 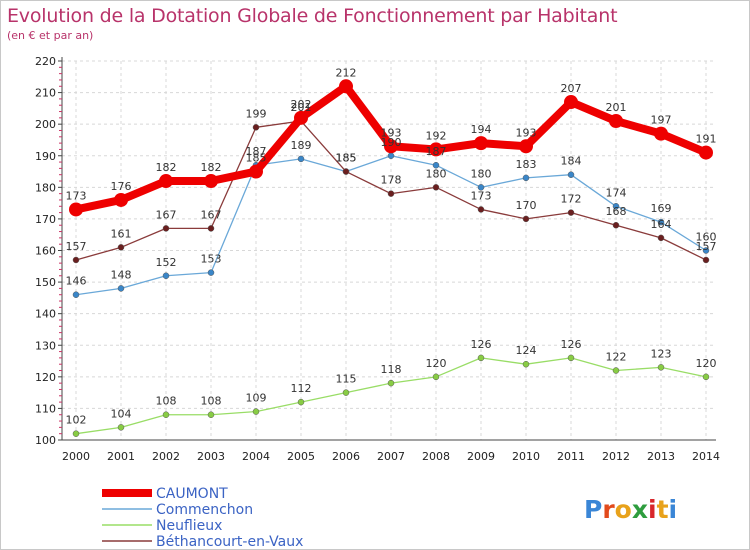 What do you see at coordinates (301, 145) in the screenshot?
I see `data-label: 189` at bounding box center [301, 145].